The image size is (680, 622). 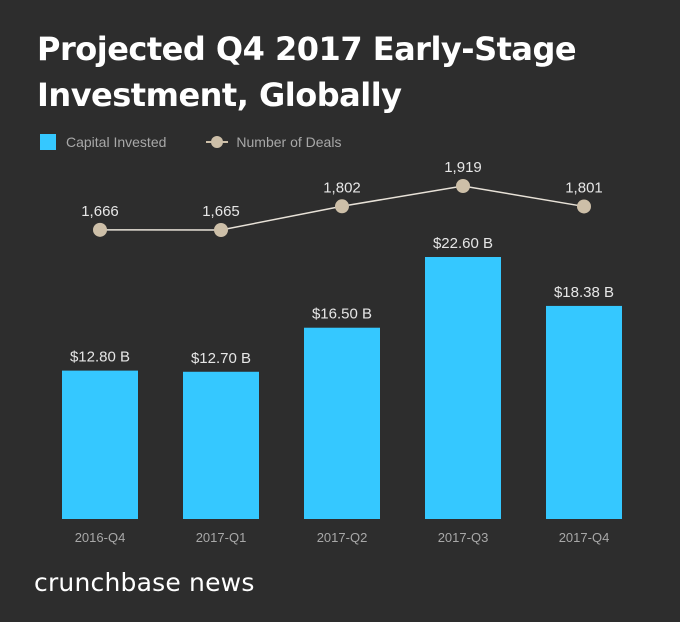 I want to click on deals-point-2016-Q4, so click(x=100, y=229).